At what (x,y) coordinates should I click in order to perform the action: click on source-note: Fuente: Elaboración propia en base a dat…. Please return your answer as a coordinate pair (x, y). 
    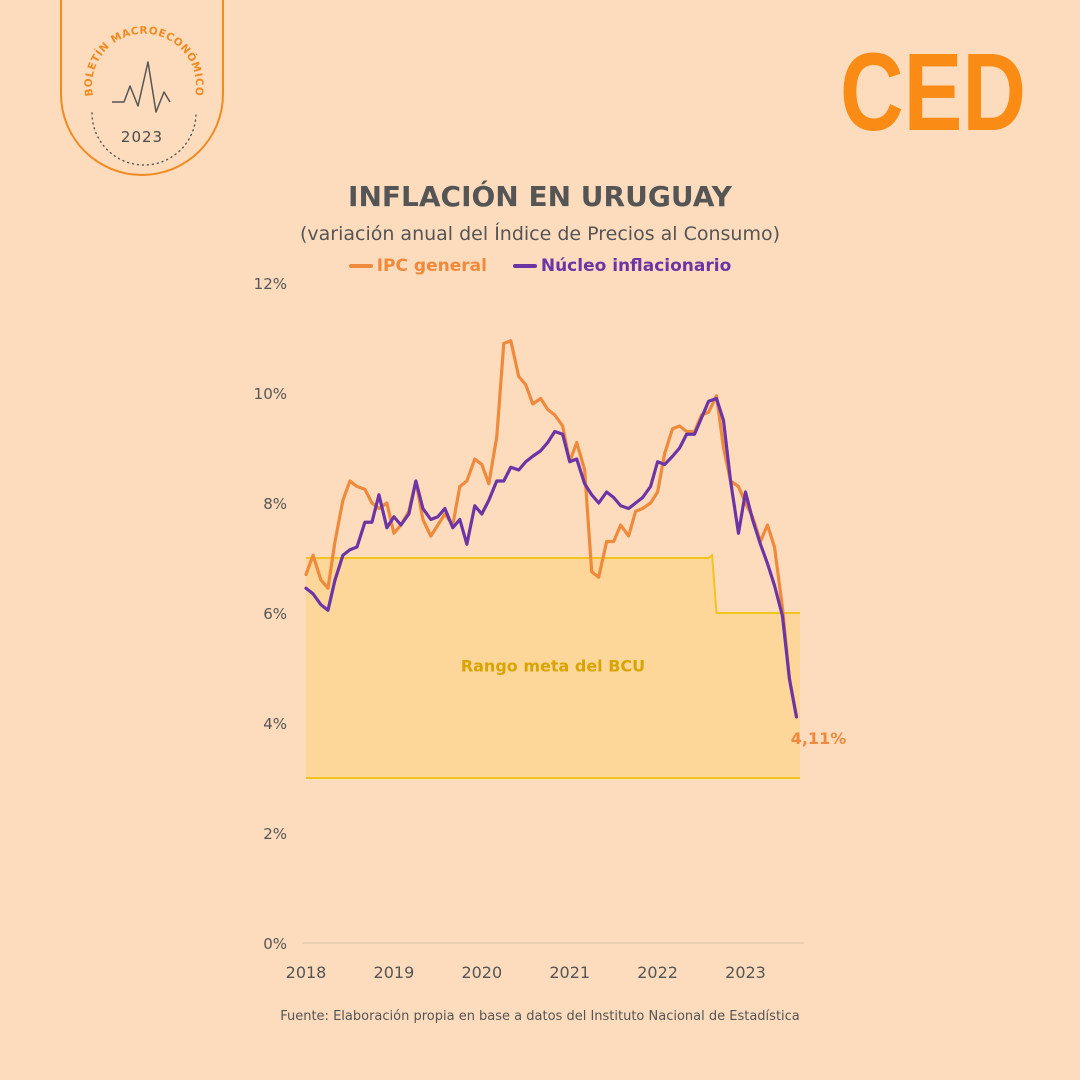
    Looking at the image, I should click on (540, 1016).